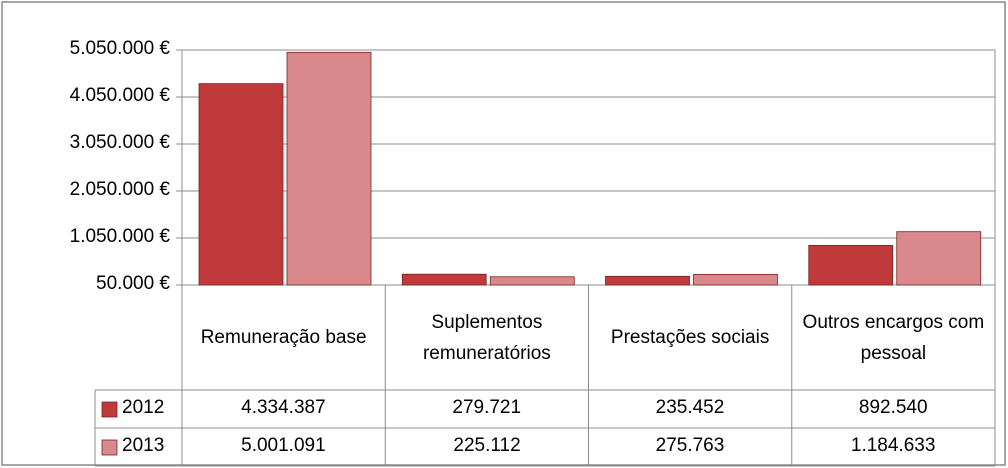 Image resolution: width=1008 pixels, height=468 pixels. Describe the element at coordinates (119, 48) in the screenshot. I see `y-tick-label: 5.050.000 €` at that location.